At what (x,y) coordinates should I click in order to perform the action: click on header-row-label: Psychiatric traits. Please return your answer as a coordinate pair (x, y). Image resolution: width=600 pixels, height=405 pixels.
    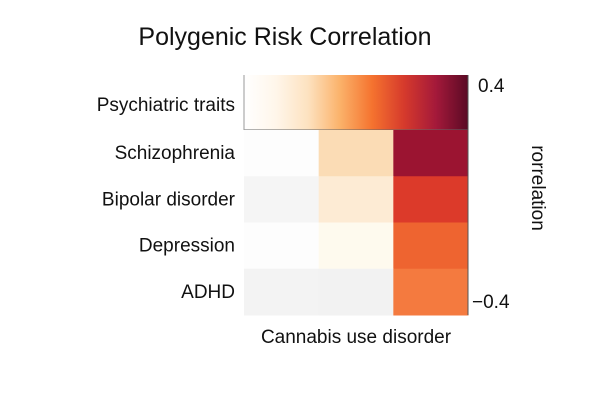
    Looking at the image, I should click on (166, 105).